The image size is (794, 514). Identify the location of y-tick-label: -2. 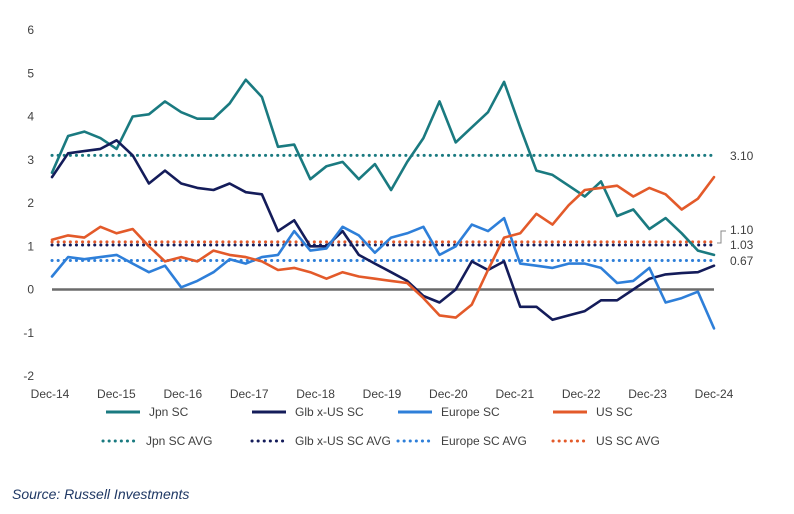
(28, 376).